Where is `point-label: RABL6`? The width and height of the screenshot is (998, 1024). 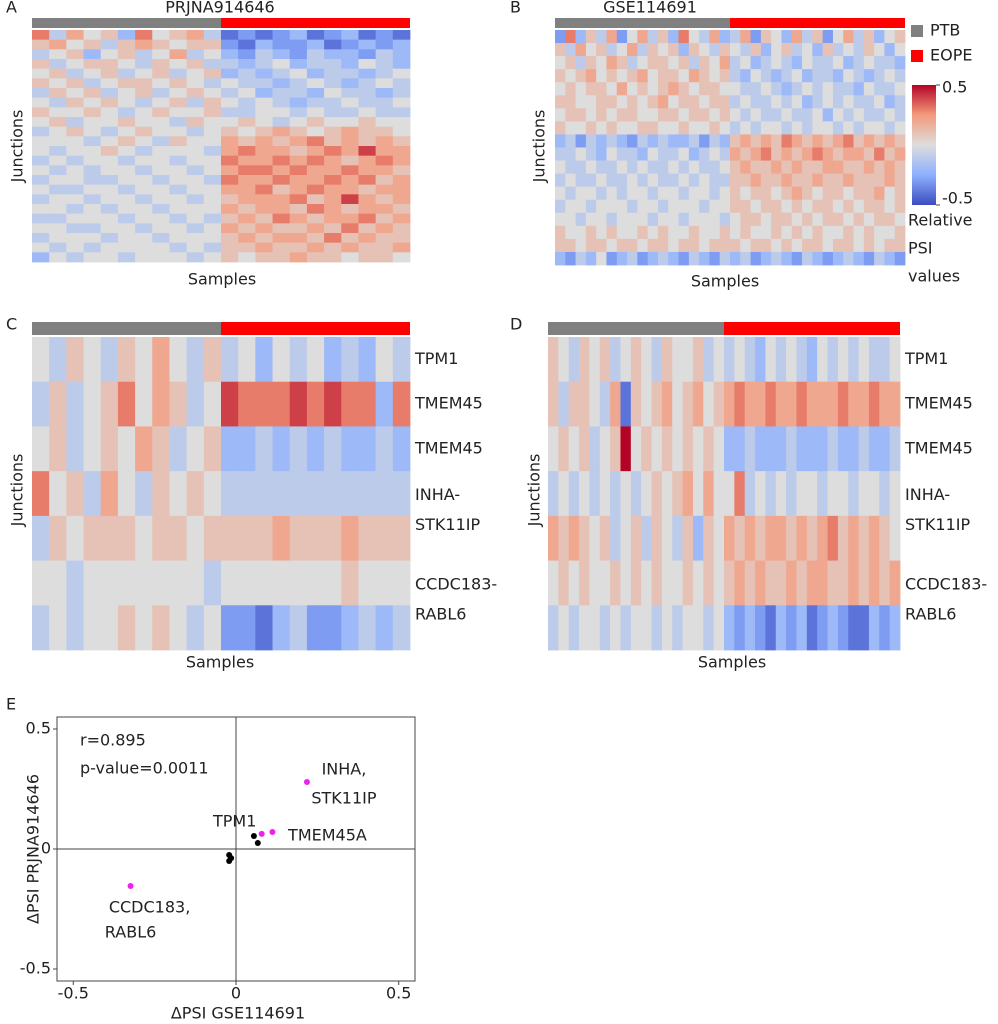
point-label: RABL6 is located at coordinates (130, 931).